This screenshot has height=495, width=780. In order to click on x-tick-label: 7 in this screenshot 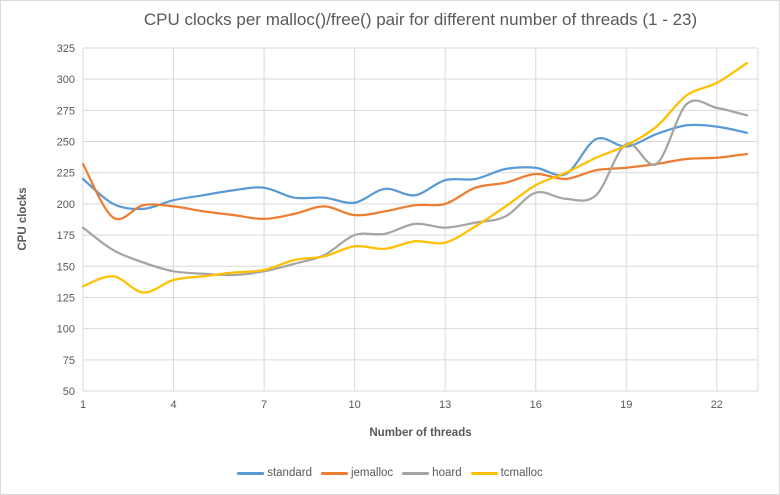, I will do `click(264, 405)`.